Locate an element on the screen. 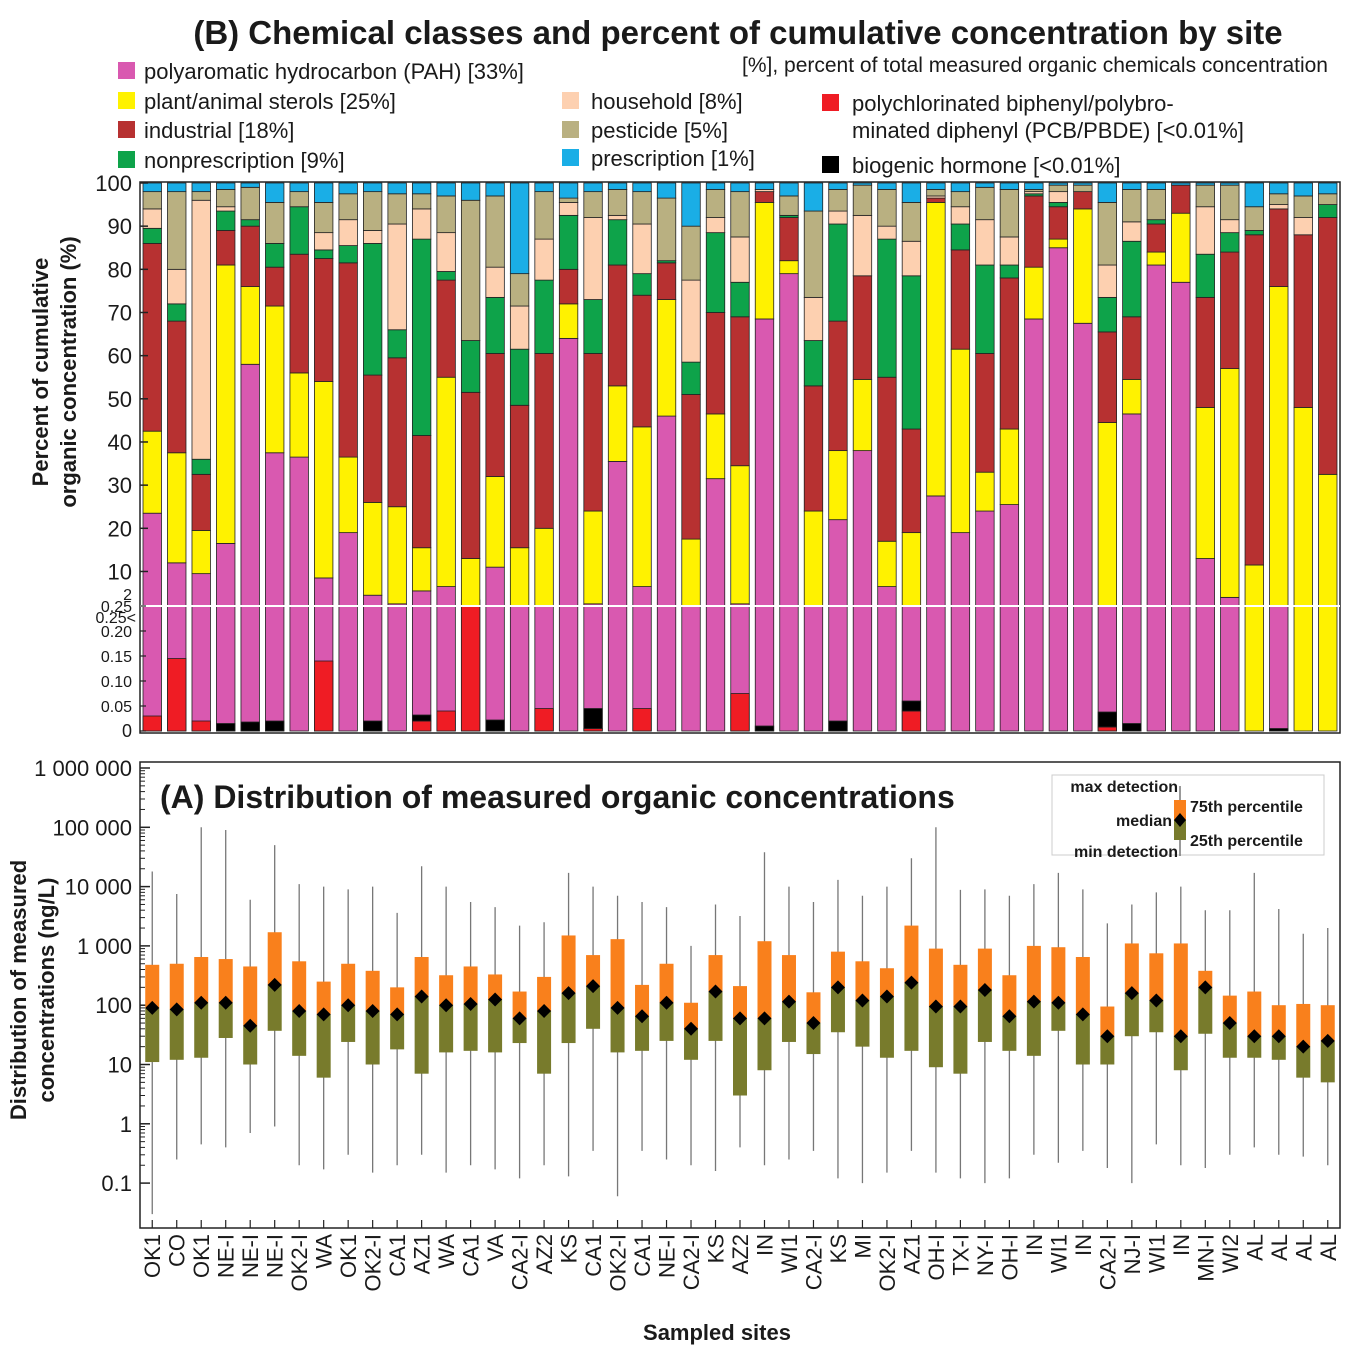 This screenshot has height=1349, width=1347. x-tick-label: AZ2 is located at coordinates (544, 1254).